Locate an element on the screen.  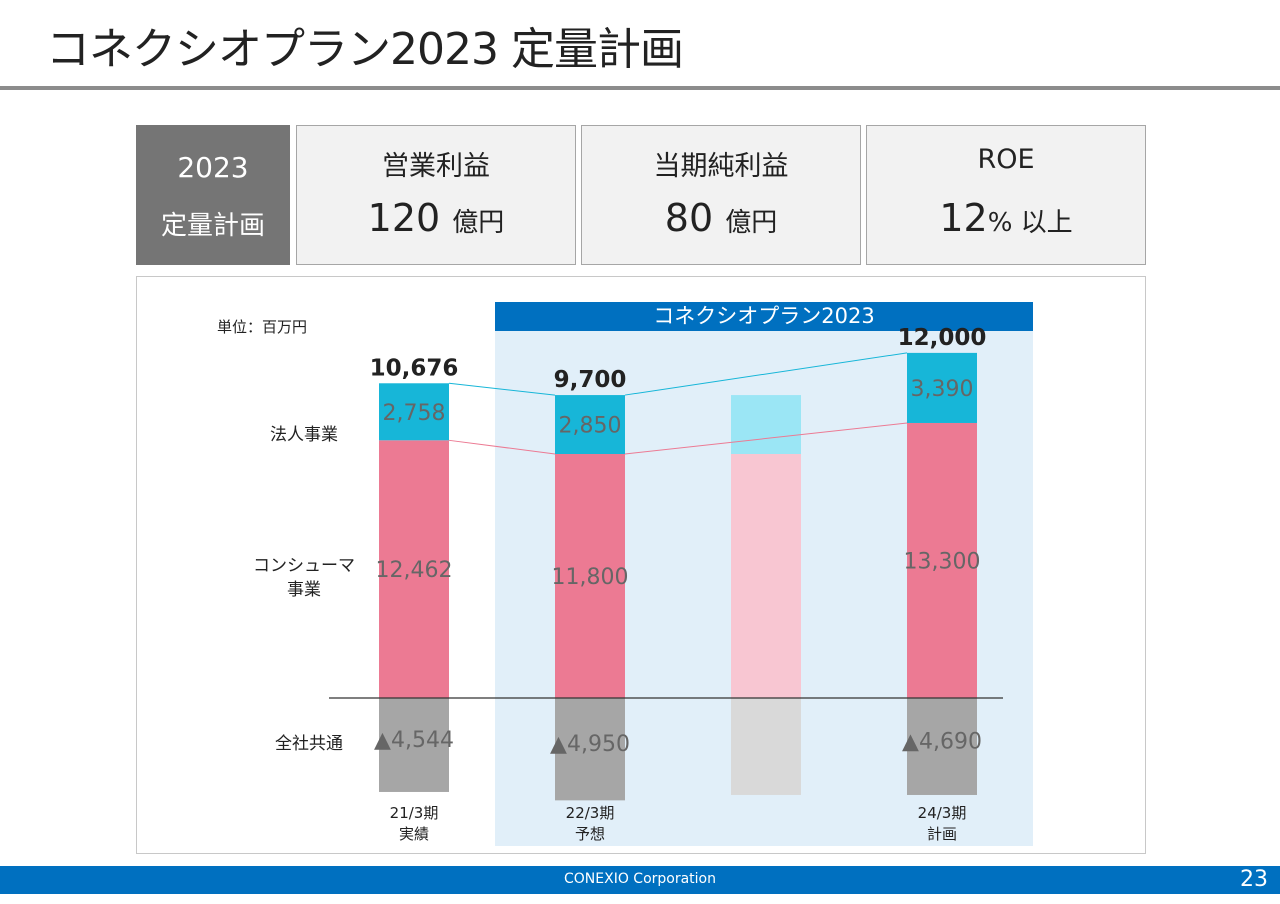
plan-banner is located at coordinates (764, 316).